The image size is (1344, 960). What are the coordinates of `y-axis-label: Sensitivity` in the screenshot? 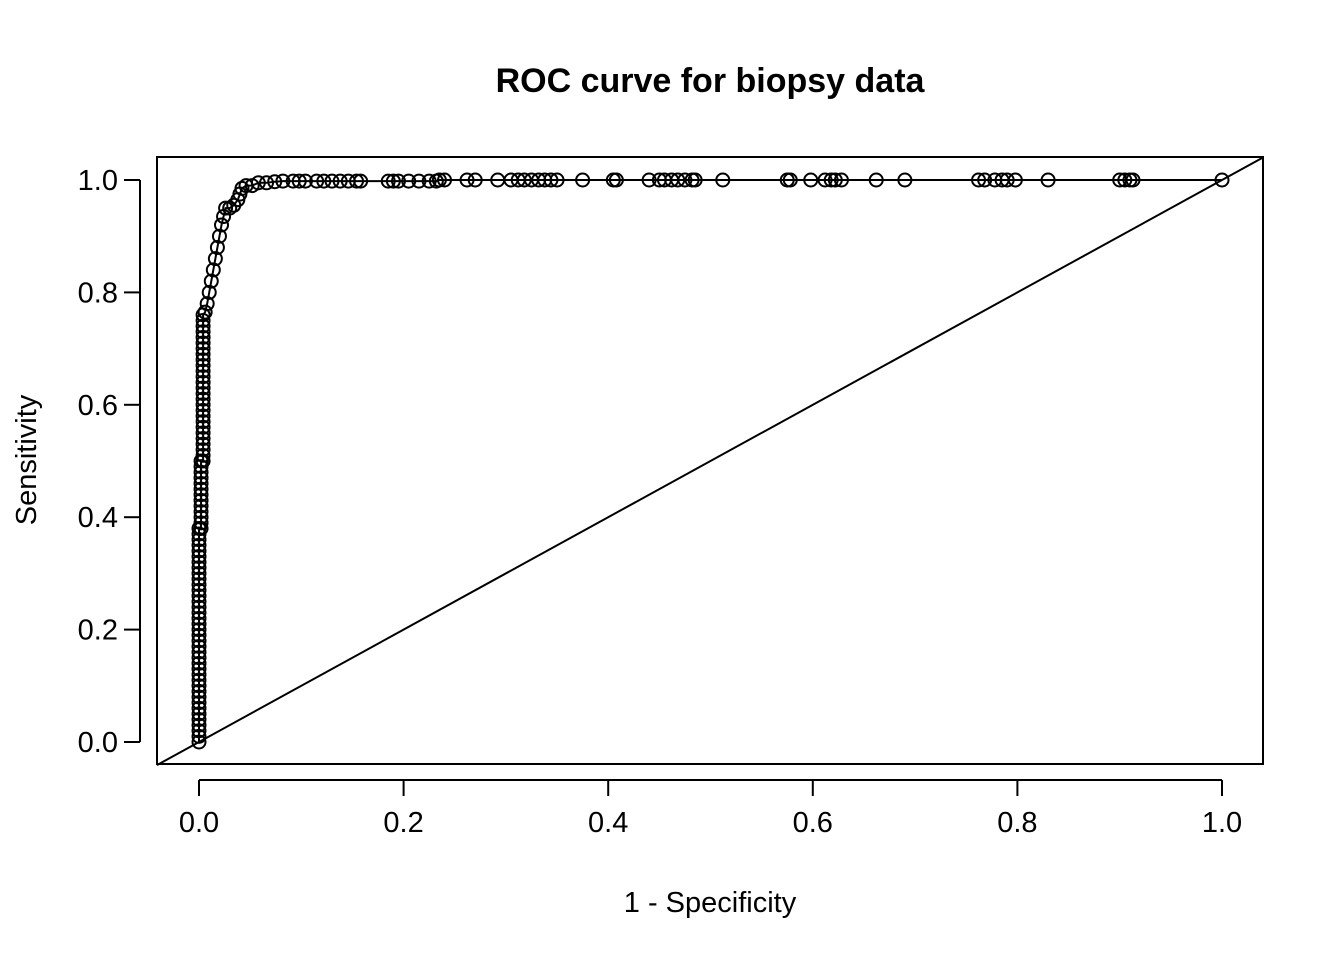 It's located at (27, 459).